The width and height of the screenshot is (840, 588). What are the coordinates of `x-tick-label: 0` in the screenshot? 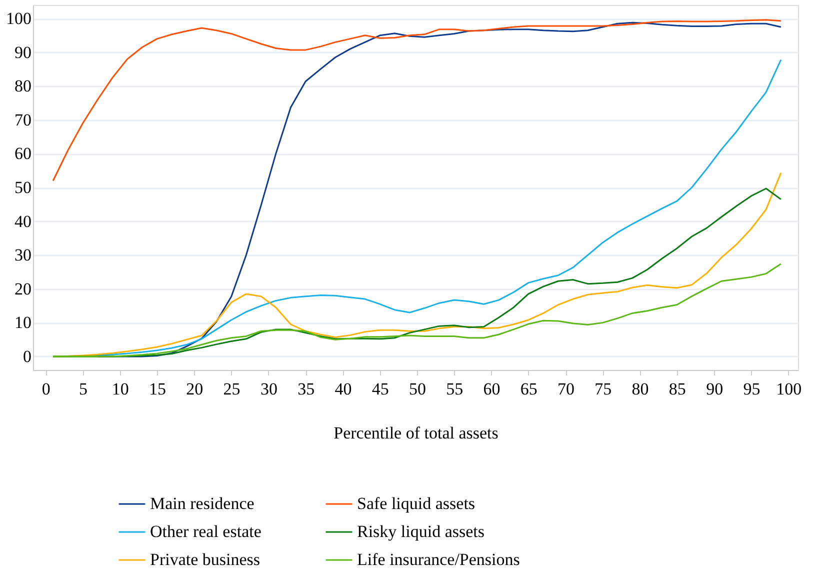 It's located at (46, 389).